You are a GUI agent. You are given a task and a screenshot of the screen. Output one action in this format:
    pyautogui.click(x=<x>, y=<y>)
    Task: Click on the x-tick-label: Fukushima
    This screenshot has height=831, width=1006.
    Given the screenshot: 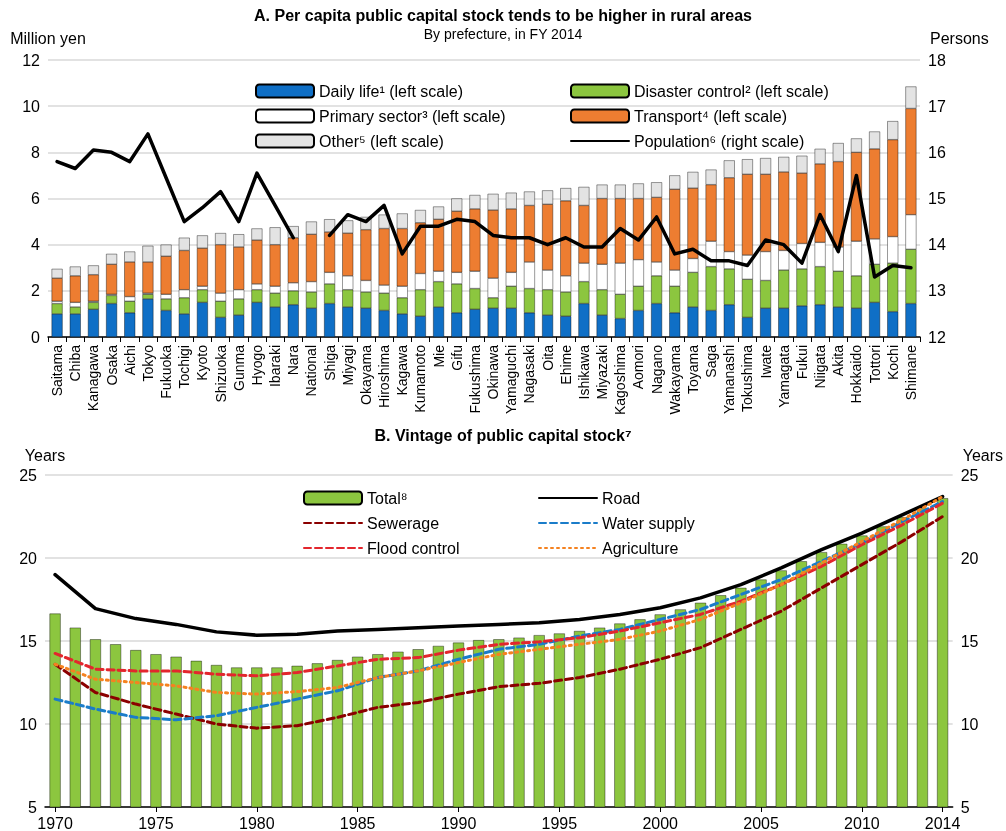 What is the action you would take?
    pyautogui.click(x=474, y=379)
    